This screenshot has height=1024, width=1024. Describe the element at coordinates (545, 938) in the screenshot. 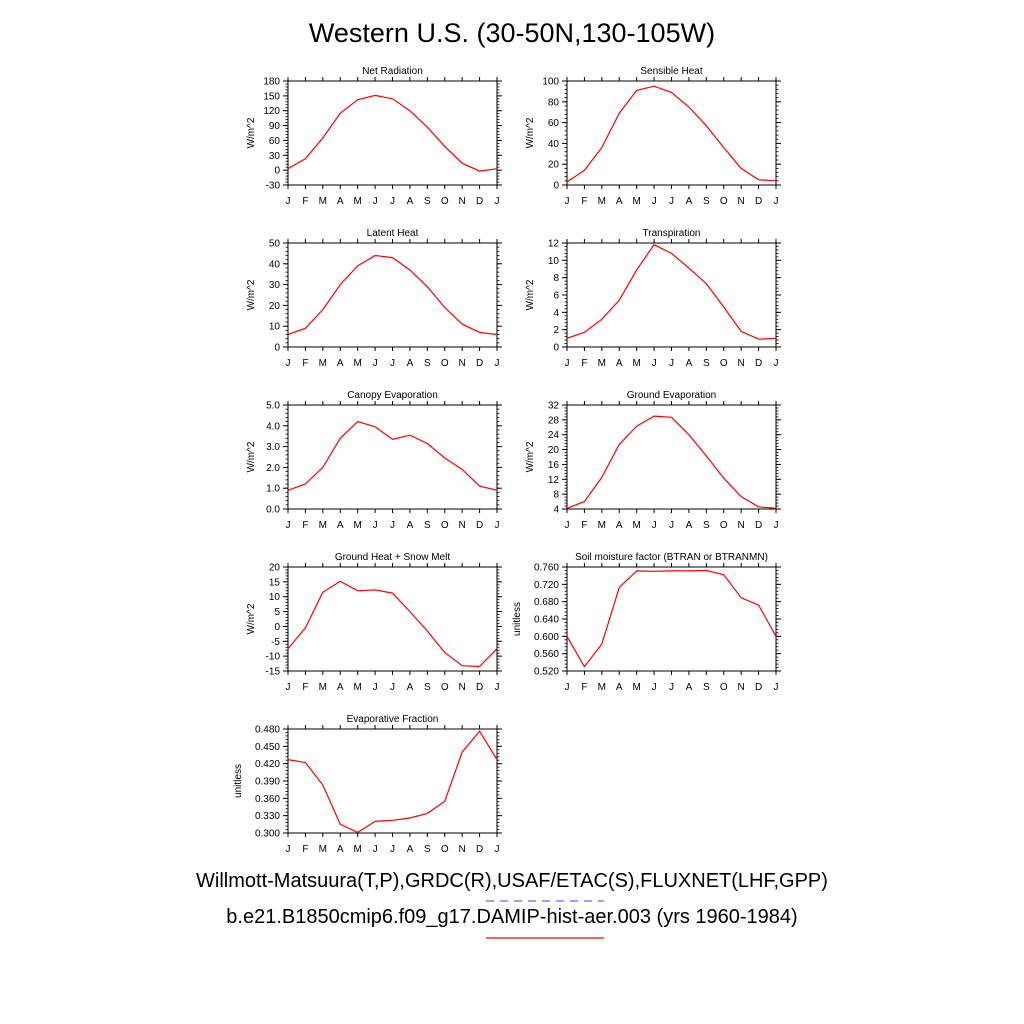

I see `legend-model-swatch` at that location.